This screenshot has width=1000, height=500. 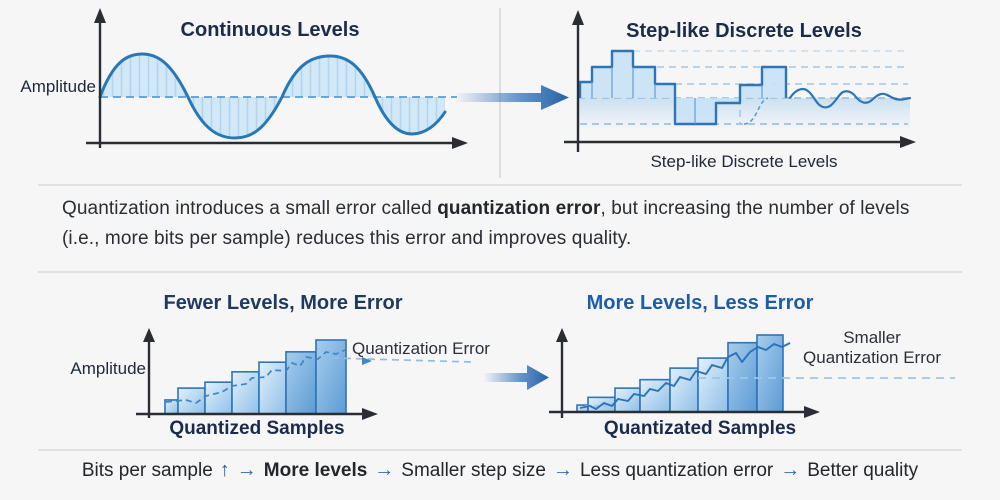 What do you see at coordinates (700, 303) in the screenshot?
I see `more-levels-title: More Levels, Less Error` at bounding box center [700, 303].